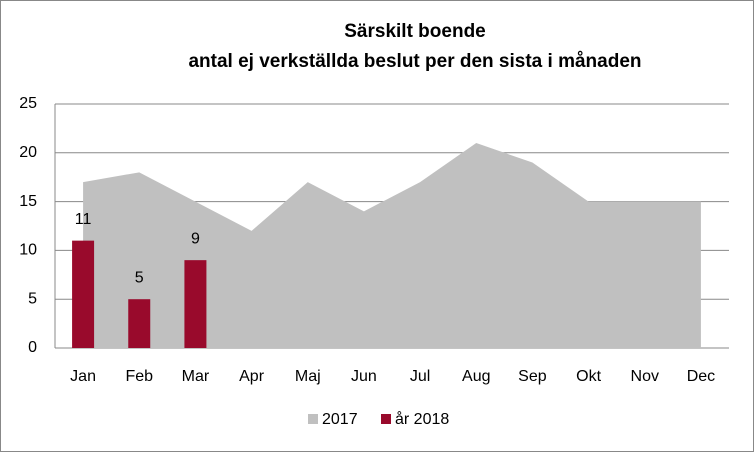 This screenshot has height=452, width=754. I want to click on data-label: 9, so click(195, 238).